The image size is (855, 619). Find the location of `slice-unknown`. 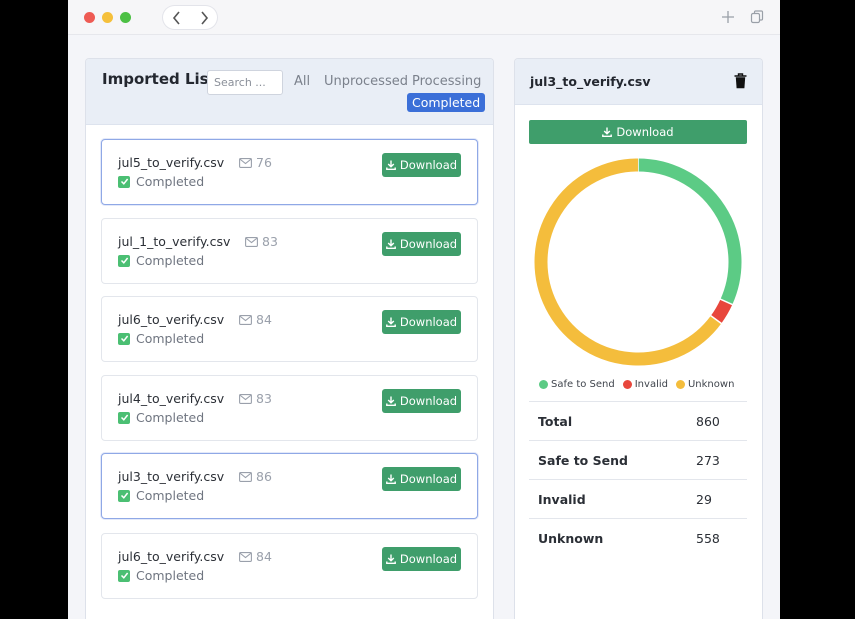

slice-unknown is located at coordinates (628, 262).